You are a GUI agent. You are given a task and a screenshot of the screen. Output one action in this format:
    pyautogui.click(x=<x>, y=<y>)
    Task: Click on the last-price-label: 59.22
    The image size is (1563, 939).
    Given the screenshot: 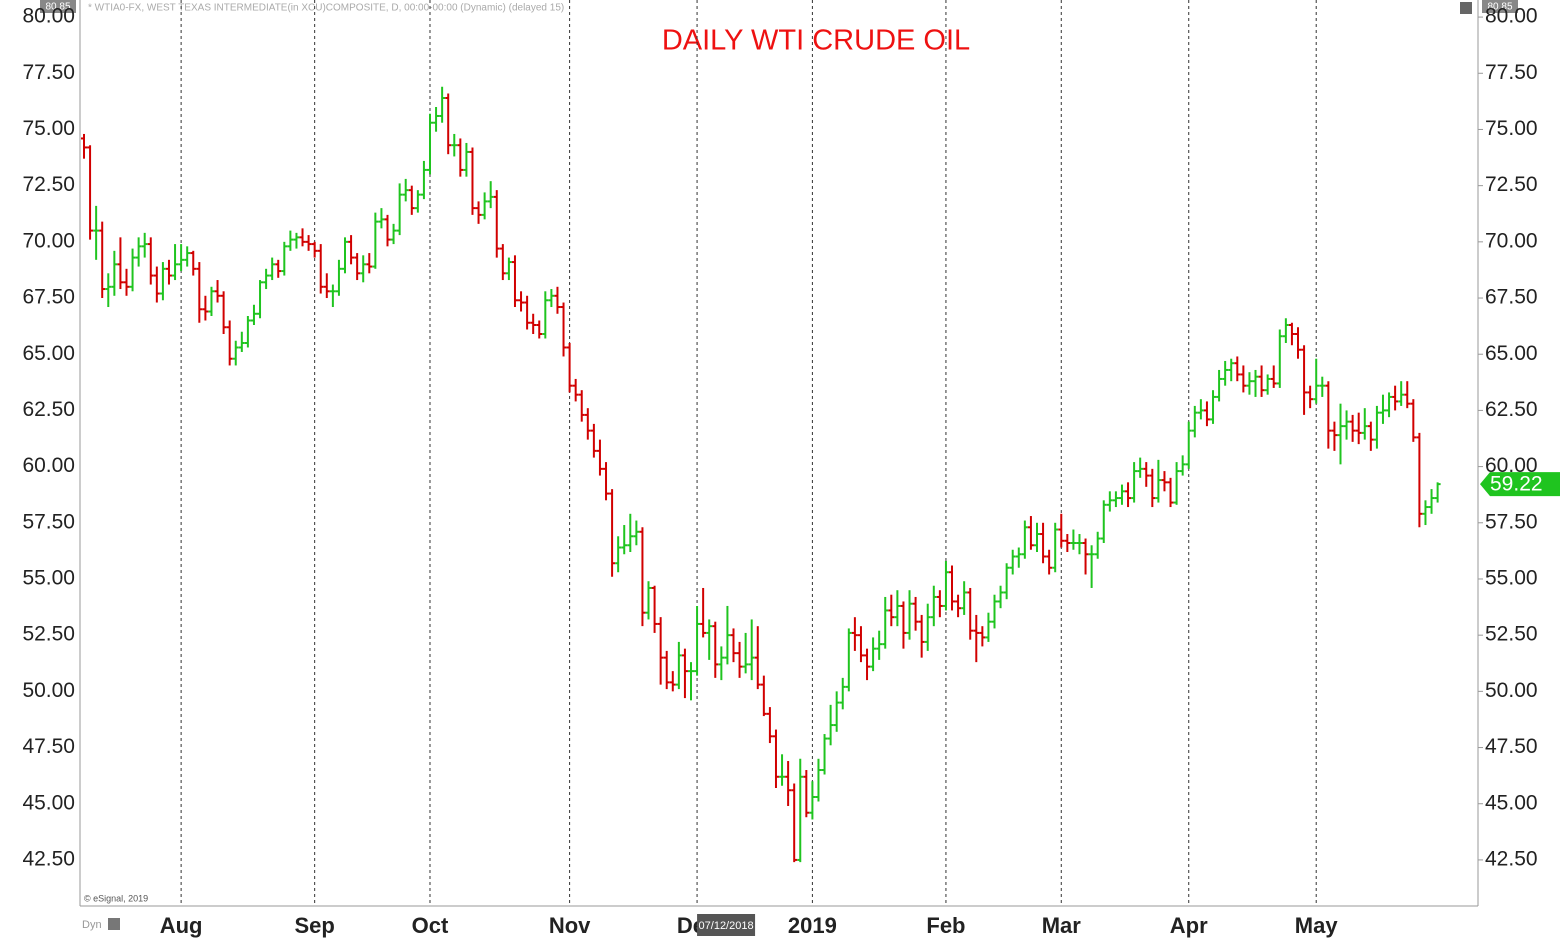 What is the action you would take?
    pyautogui.click(x=1516, y=484)
    